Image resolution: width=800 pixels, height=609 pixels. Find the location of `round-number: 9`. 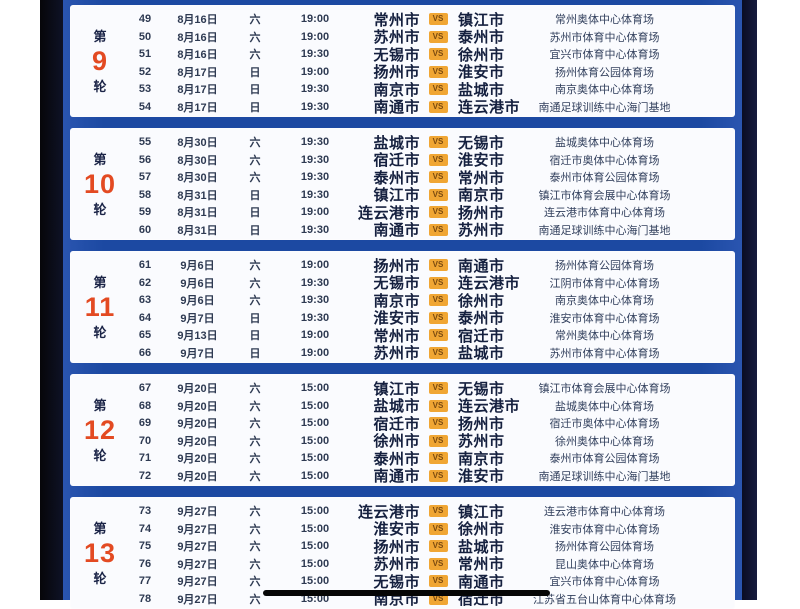

round-number: 9 is located at coordinates (100, 60).